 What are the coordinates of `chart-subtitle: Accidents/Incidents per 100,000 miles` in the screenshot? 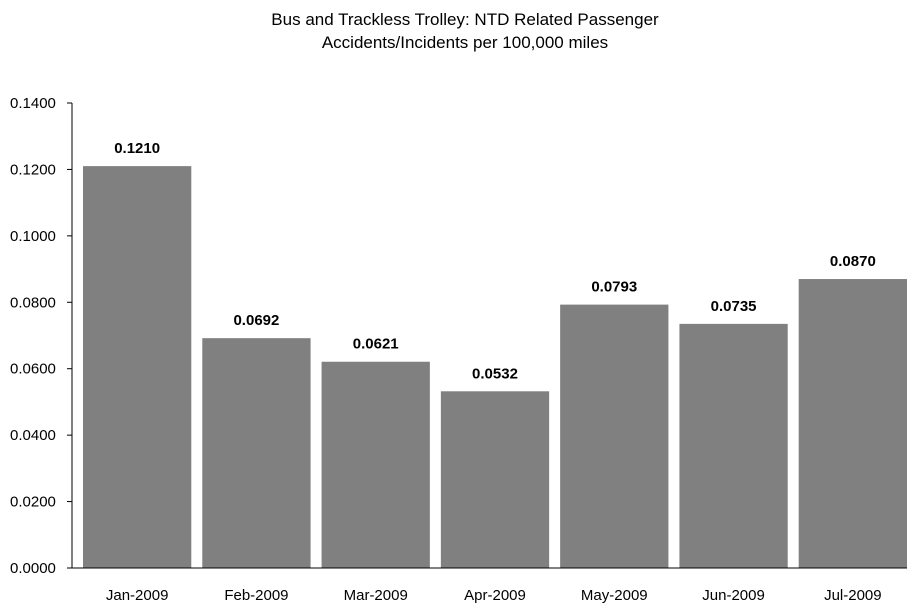 It's located at (465, 42).